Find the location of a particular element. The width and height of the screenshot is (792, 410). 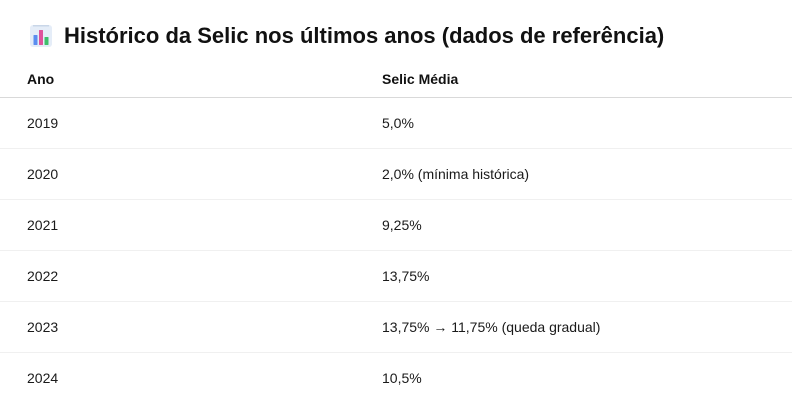

cell-selic-media: 10,5% is located at coordinates (402, 378).